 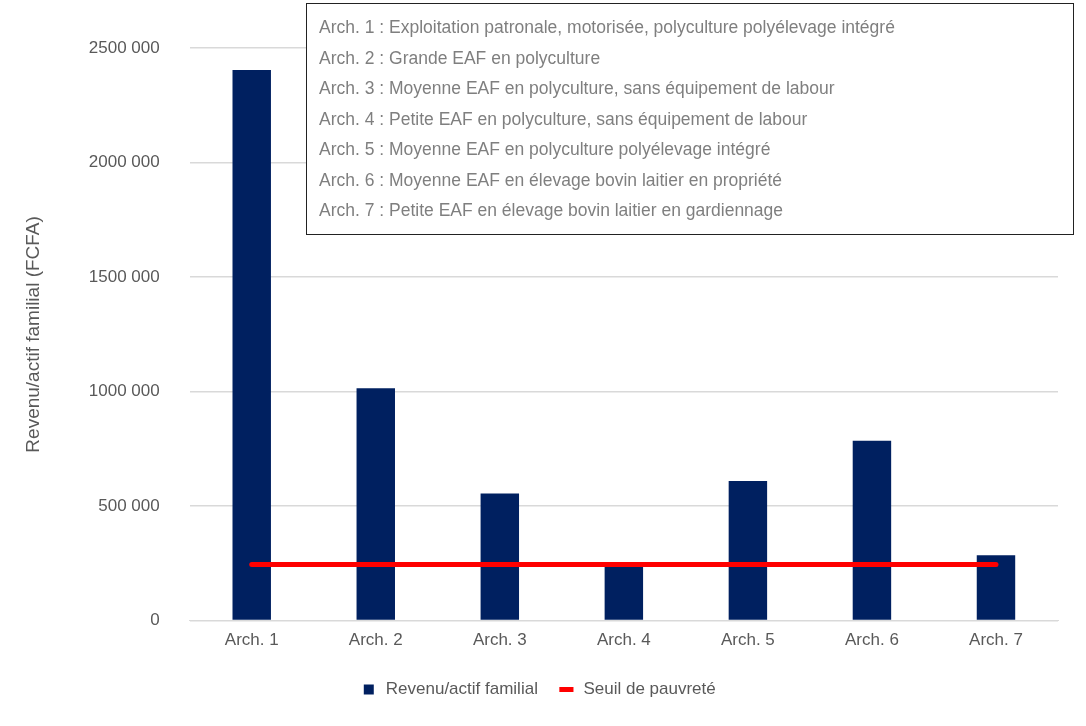 What do you see at coordinates (124, 391) in the screenshot?
I see `y-tick-label: 1000 000` at bounding box center [124, 391].